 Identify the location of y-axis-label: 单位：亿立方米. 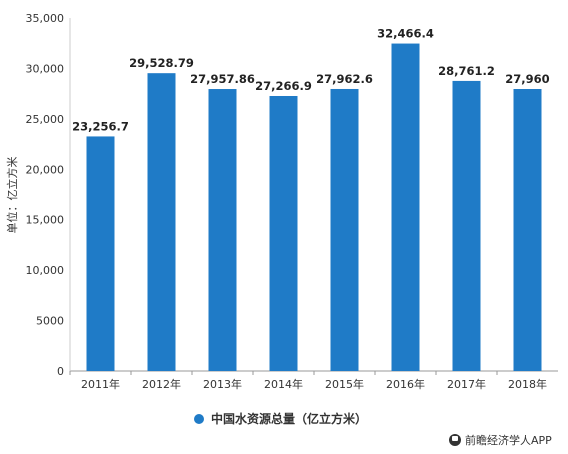
(12, 195).